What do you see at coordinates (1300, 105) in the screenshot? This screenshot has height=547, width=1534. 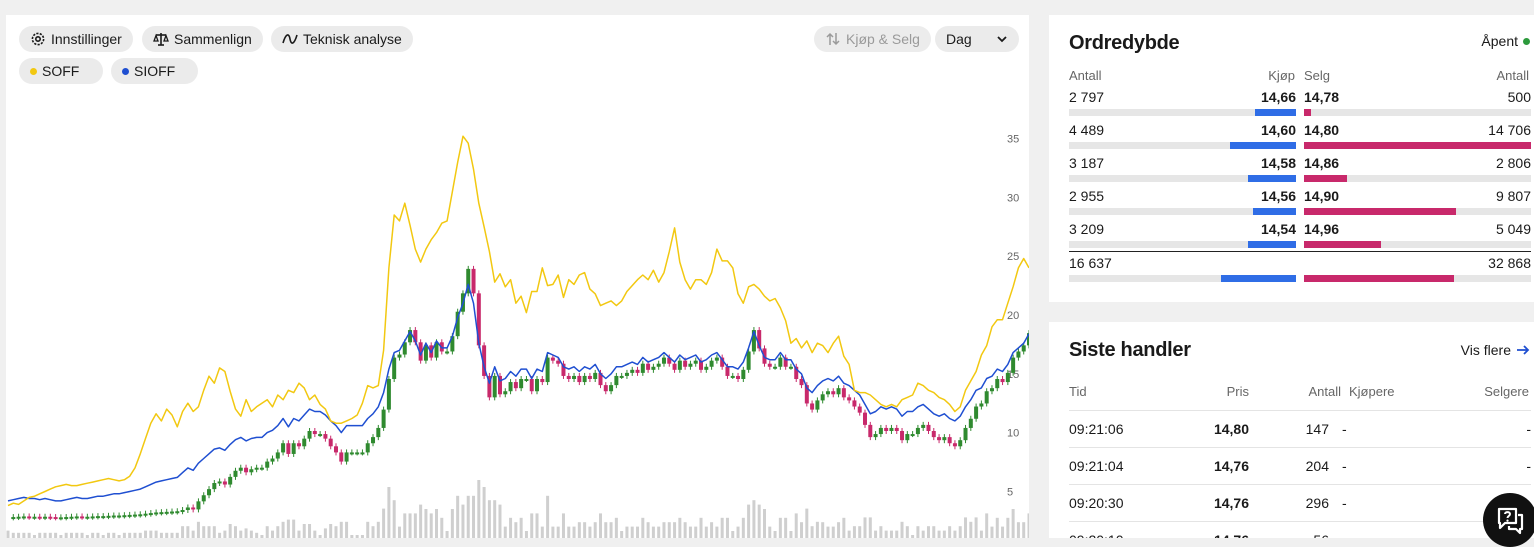 I see `orderbook-row: 2 797 14,66 14,78 500` at bounding box center [1300, 105].